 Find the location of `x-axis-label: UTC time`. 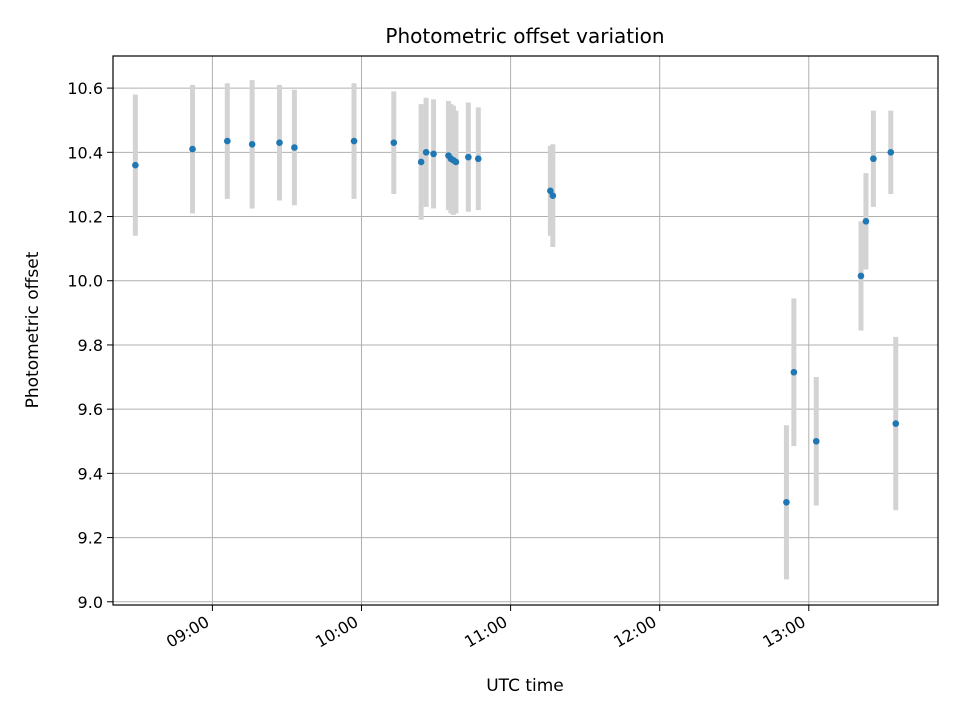

x-axis-label: UTC time is located at coordinates (525, 686).